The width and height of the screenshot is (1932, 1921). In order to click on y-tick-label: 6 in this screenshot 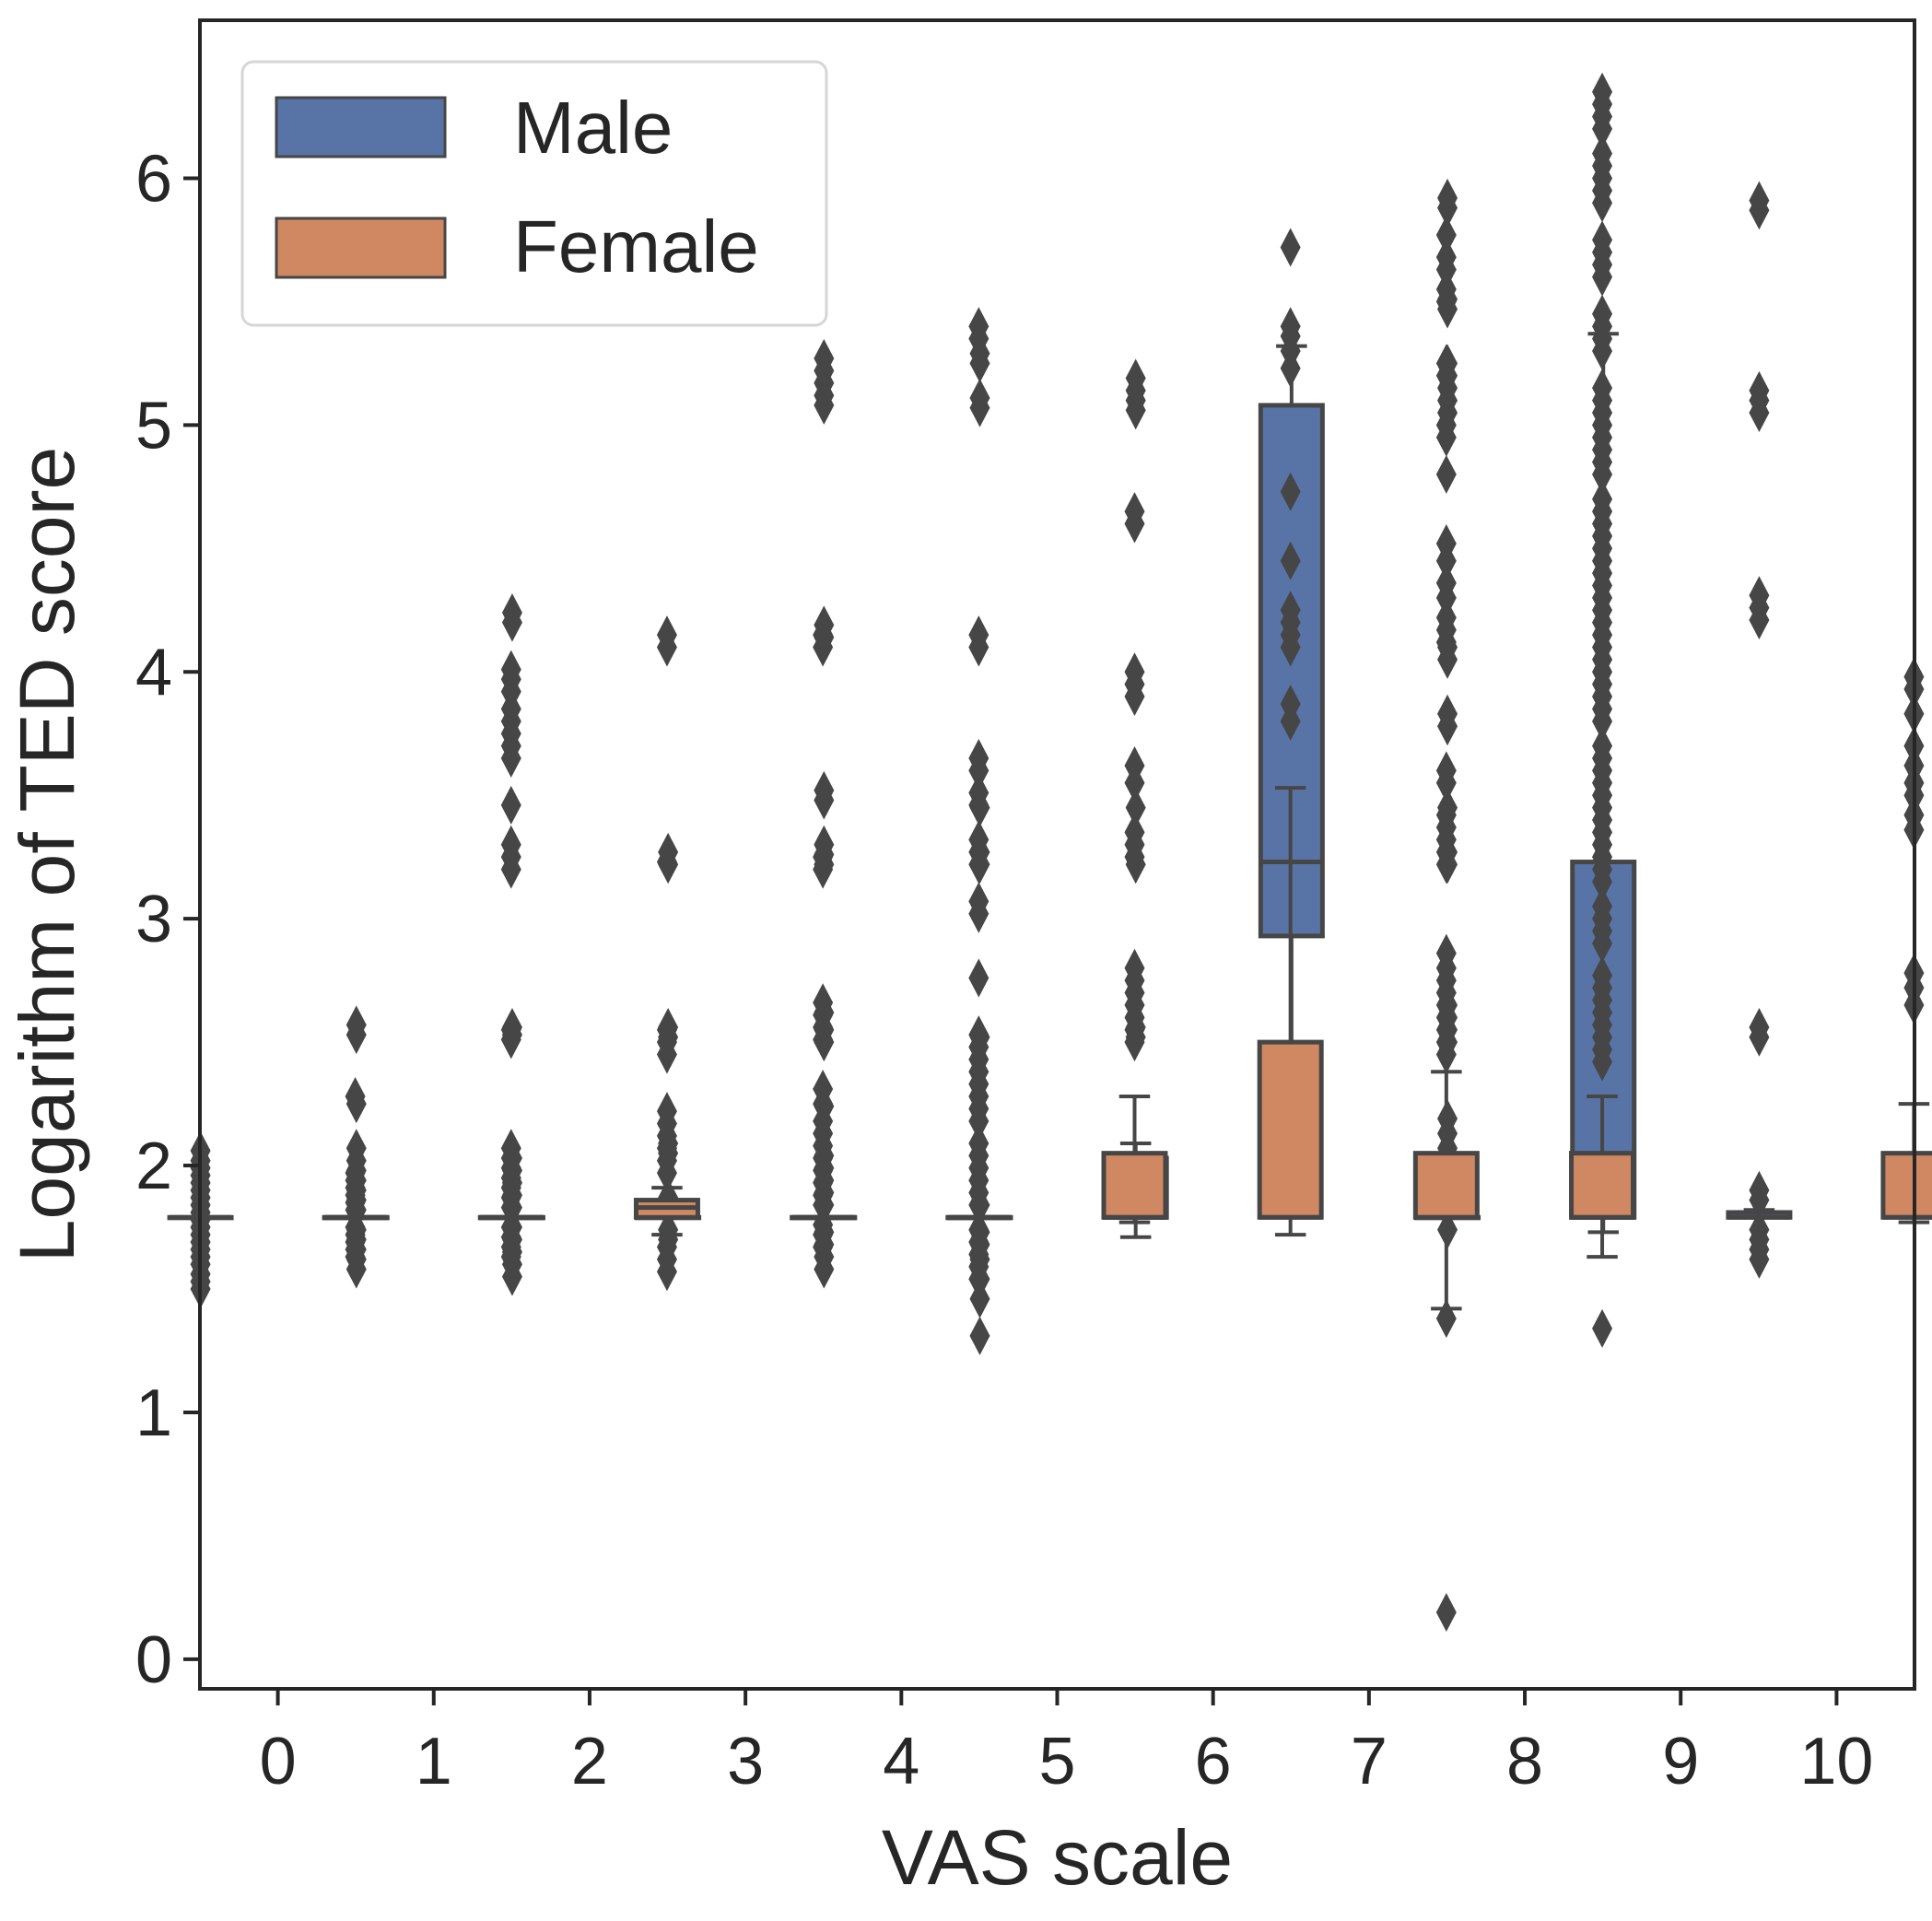, I will do `click(153, 179)`.